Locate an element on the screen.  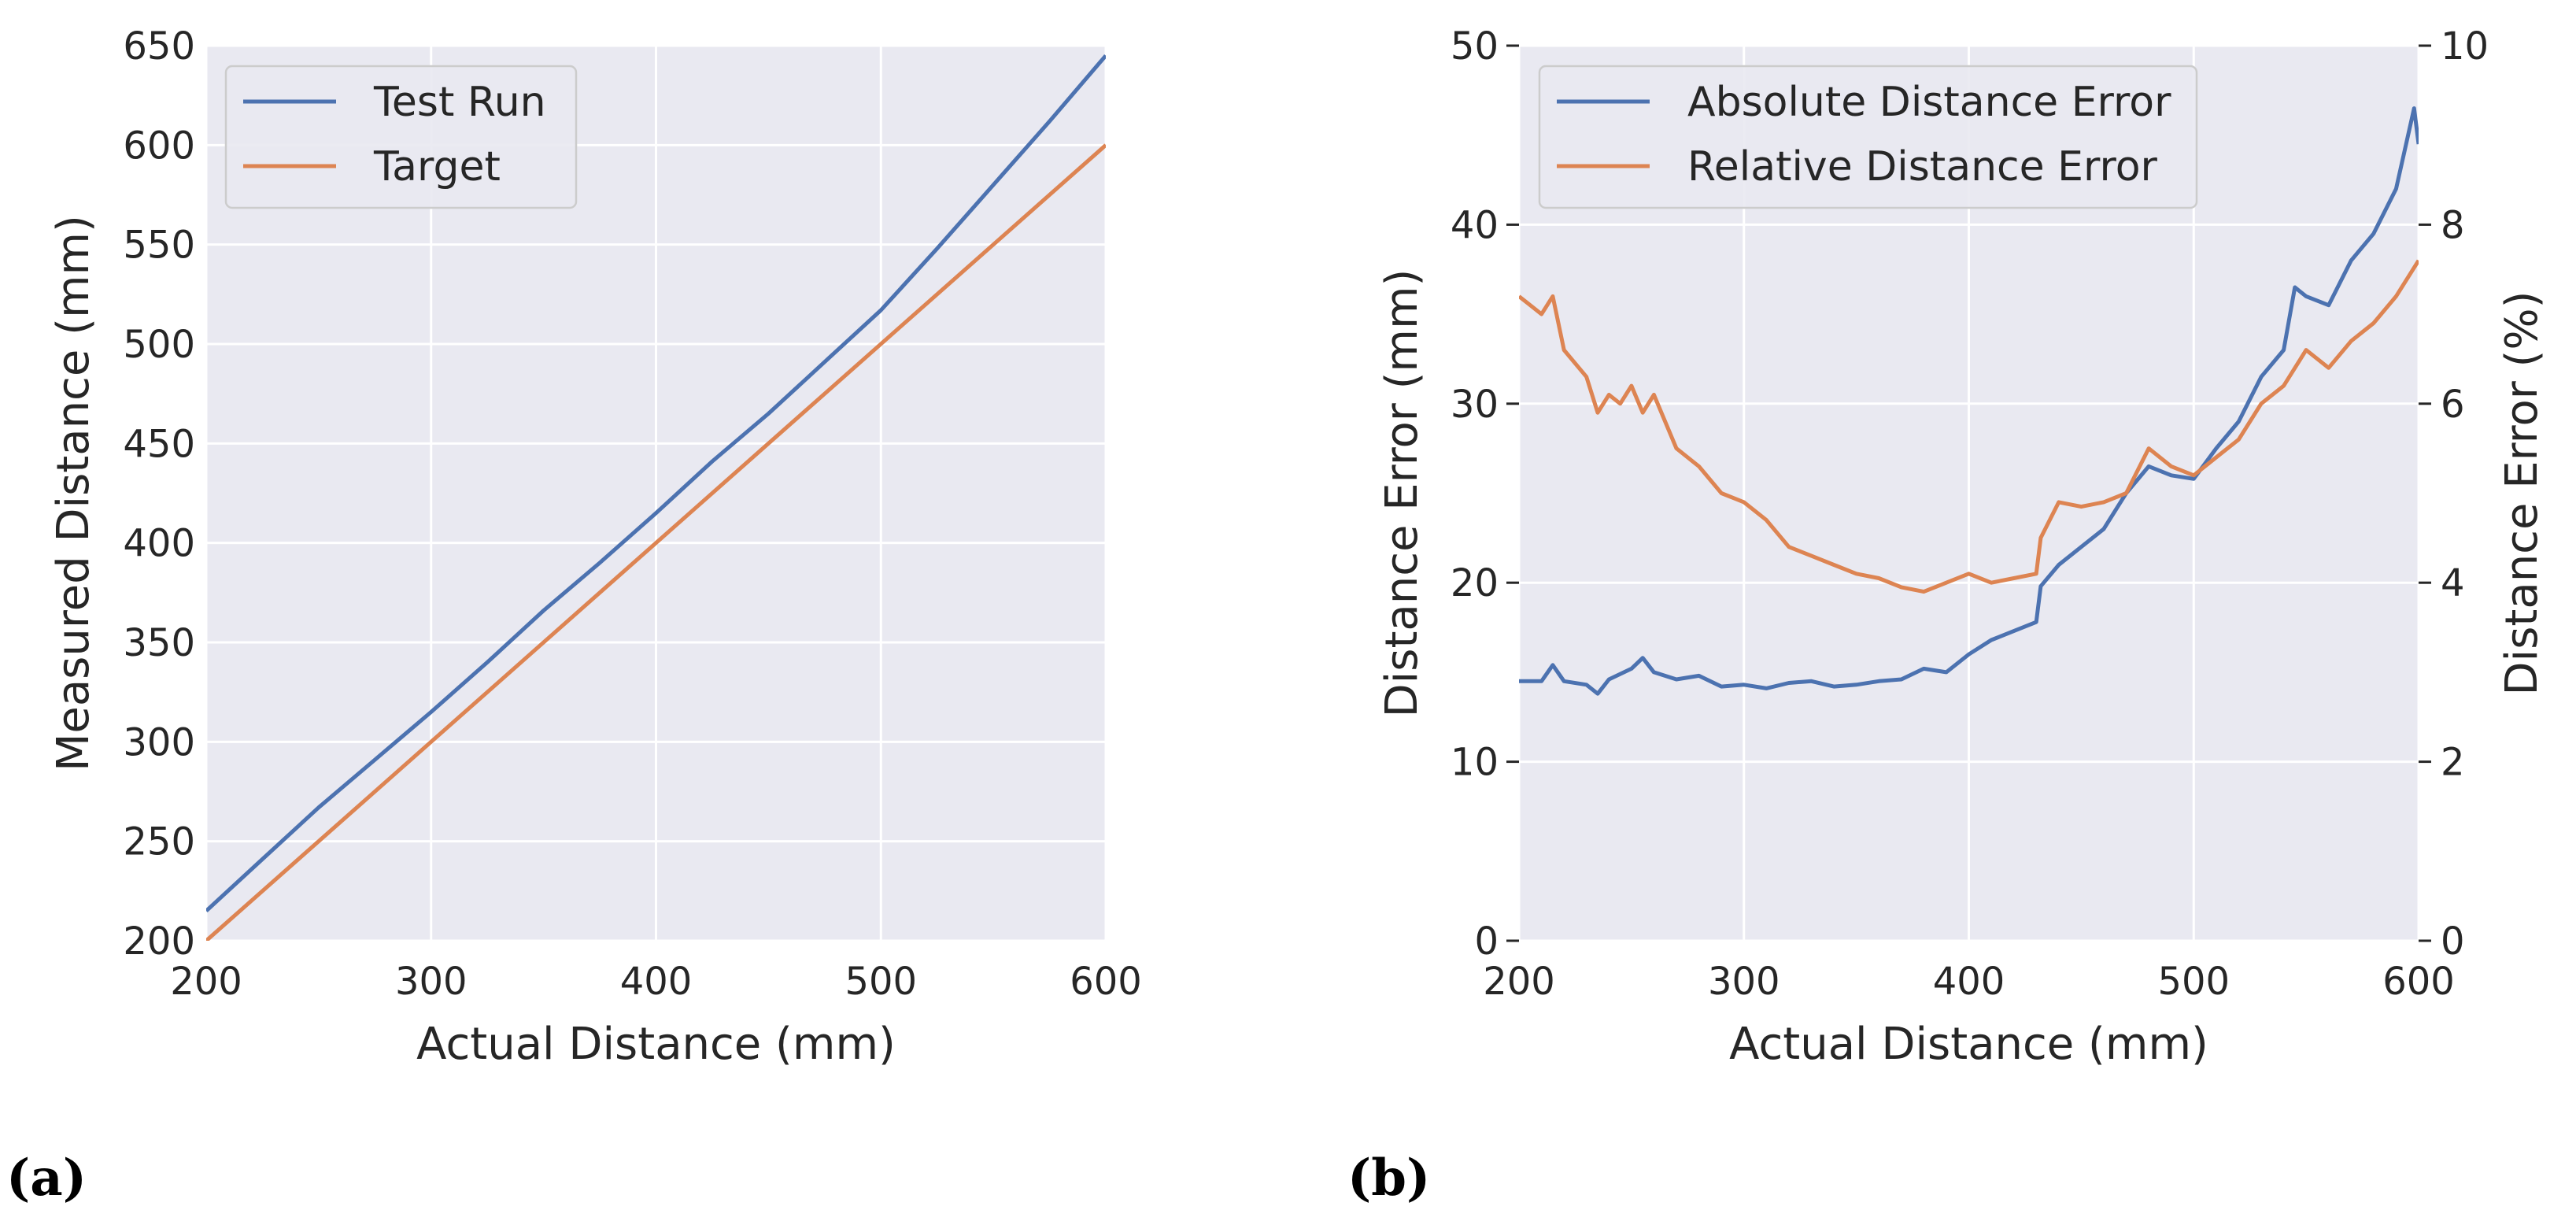
y-tick-label: 300 is located at coordinates (159, 742).